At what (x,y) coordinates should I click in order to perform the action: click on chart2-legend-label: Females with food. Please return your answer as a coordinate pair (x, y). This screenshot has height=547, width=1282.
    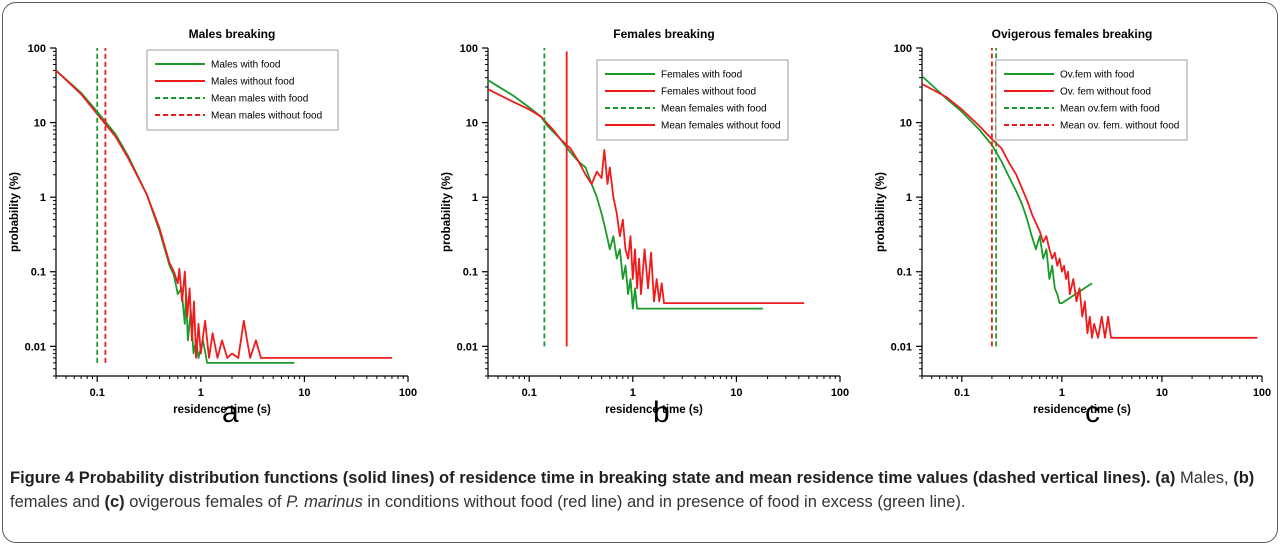
    Looking at the image, I should click on (701, 75).